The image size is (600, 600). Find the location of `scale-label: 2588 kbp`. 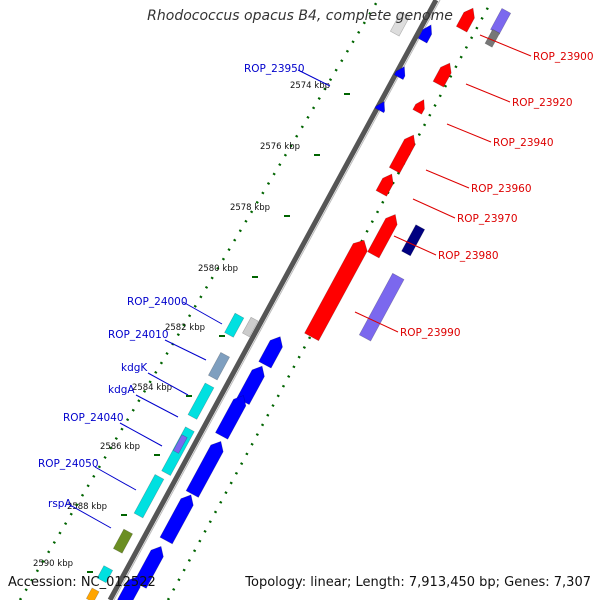

scale-label: 2588 kbp is located at coordinates (87, 507).